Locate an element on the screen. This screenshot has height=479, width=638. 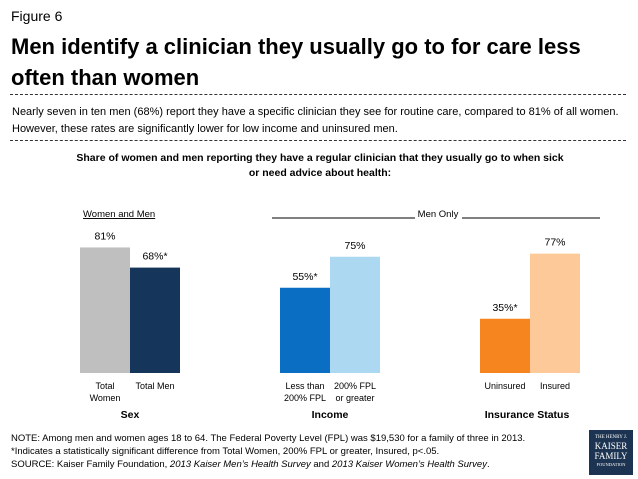
bar-value-label-2: 55%* is located at coordinates (304, 277).